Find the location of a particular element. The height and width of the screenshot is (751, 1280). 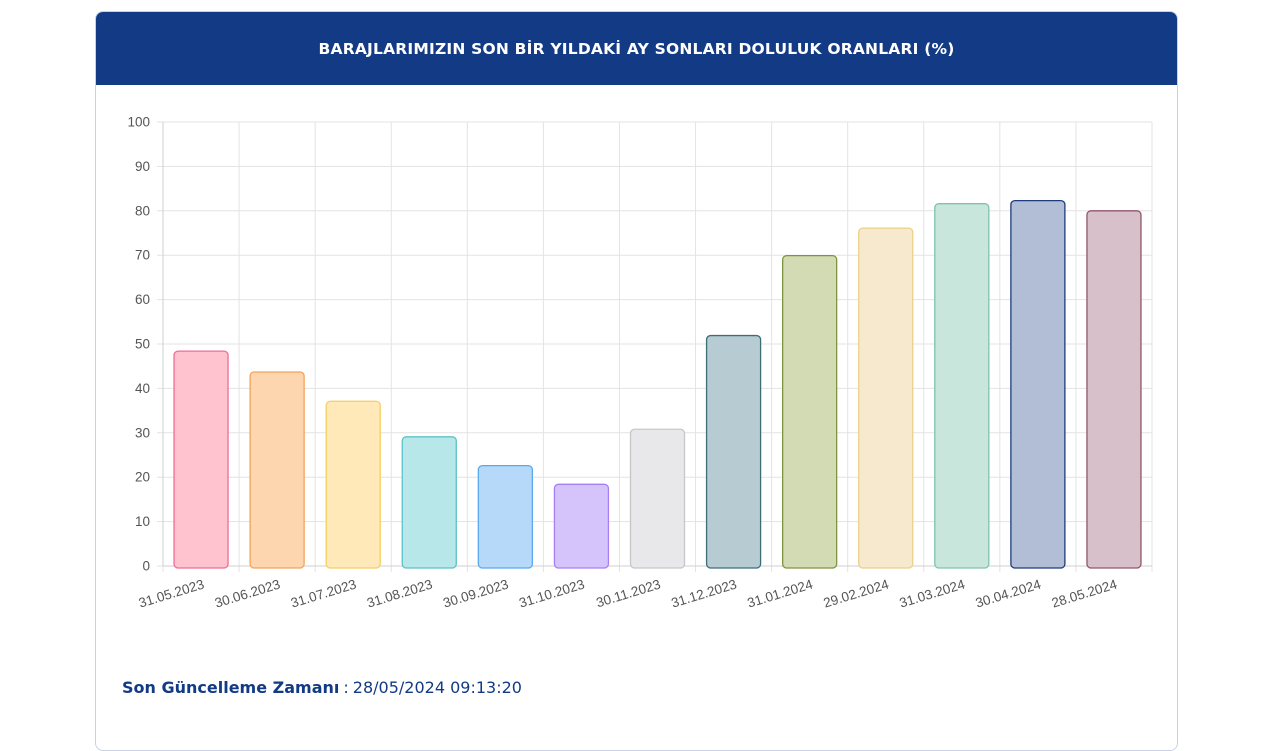

last-update-value: 28/05/2024 09:13:20 is located at coordinates (437, 687).